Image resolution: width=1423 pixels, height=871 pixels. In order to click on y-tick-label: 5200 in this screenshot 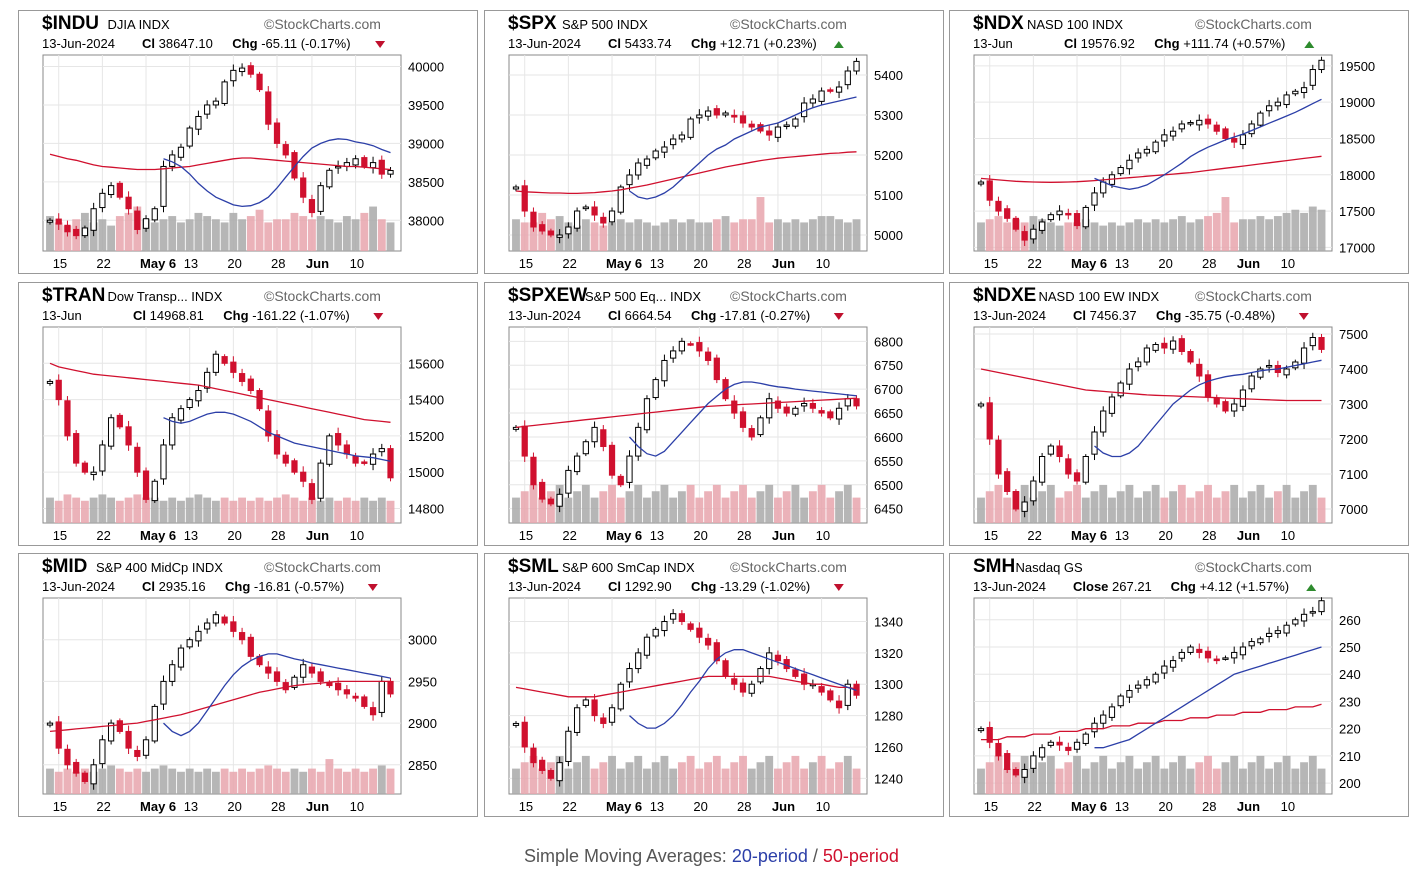, I will do `click(888, 155)`.